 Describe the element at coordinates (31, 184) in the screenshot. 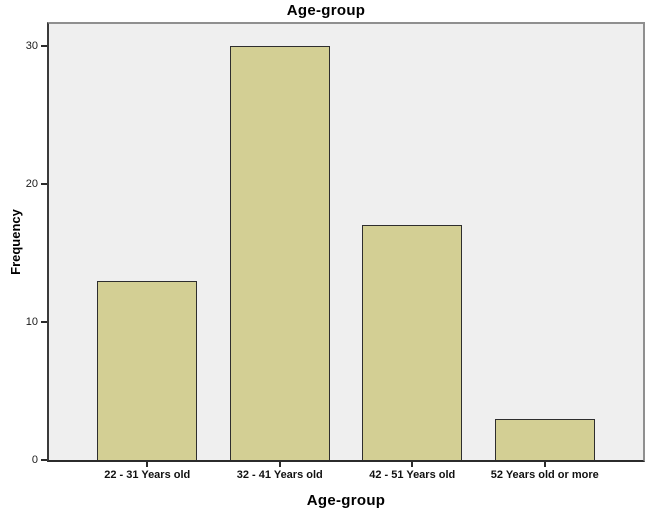

I see `y-tick-label-20: 20` at that location.